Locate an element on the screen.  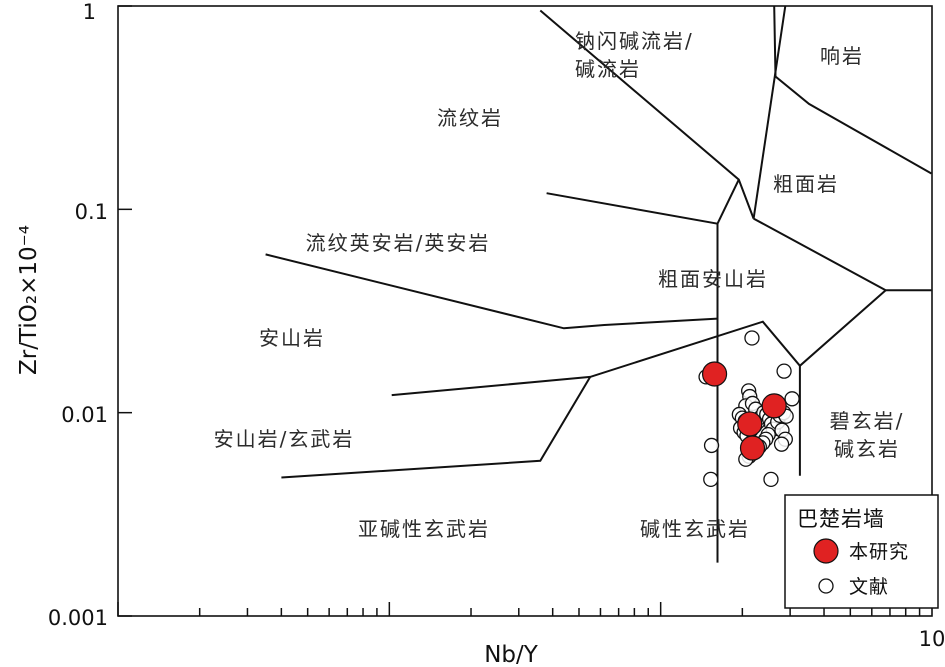
field-label-trachyandesite: 粗面安山岩 is located at coordinates (713, 279).